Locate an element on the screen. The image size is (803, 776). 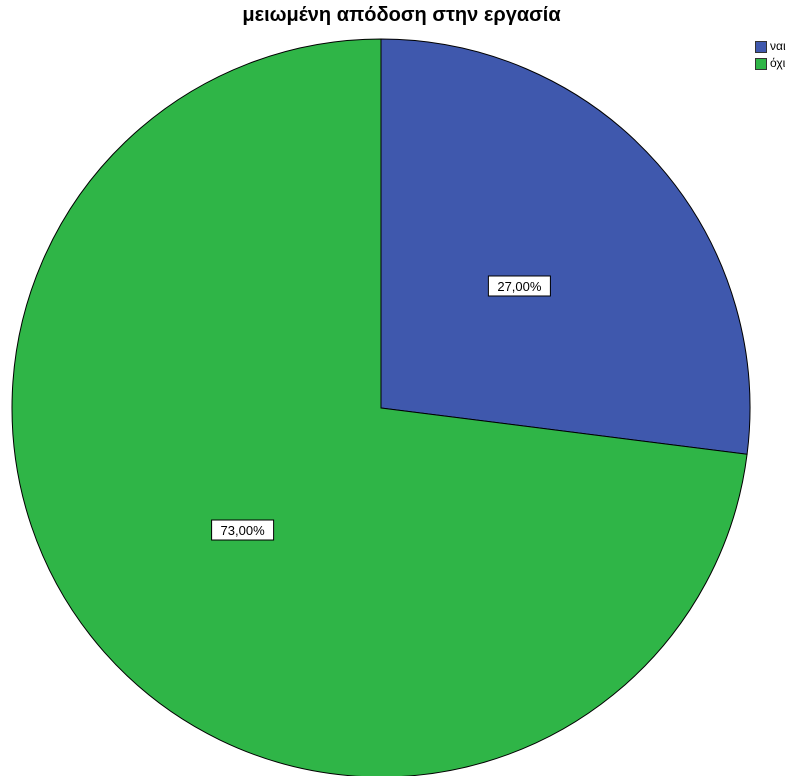
legend-label-0: ναι is located at coordinates (778, 46).